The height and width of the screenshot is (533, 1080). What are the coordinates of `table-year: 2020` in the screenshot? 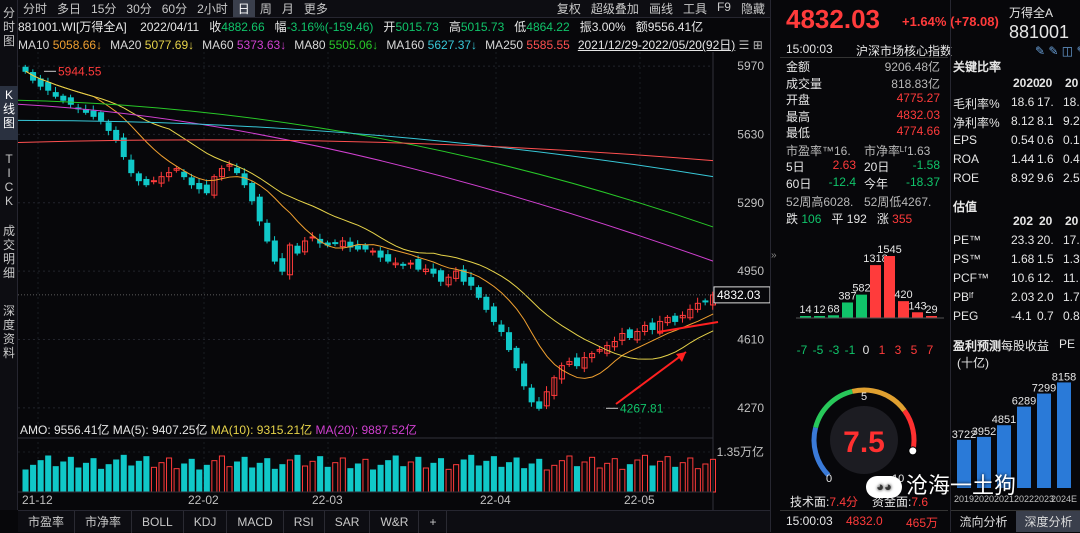 It's located at (1026, 83).